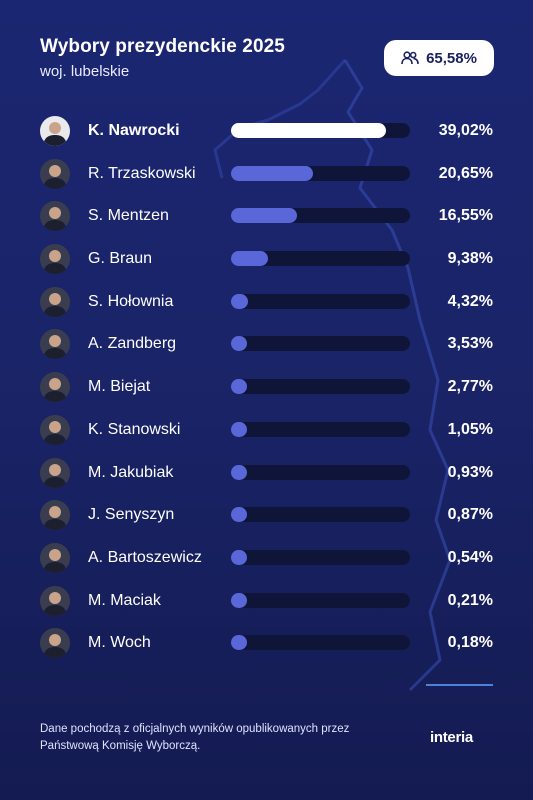  I want to click on candidate-name: G. Braun, so click(120, 259).